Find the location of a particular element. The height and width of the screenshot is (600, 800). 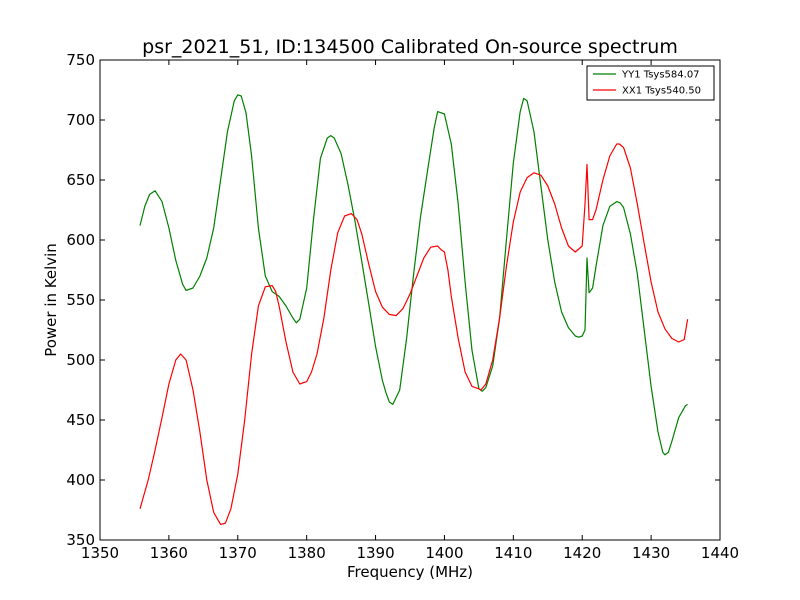

legend-label-xx1: XX1 Tsys540.50 is located at coordinates (661, 91).